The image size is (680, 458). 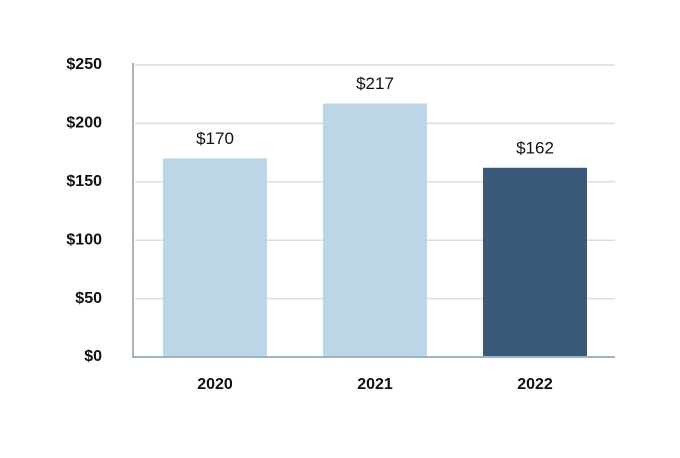 What do you see at coordinates (93, 356) in the screenshot?
I see `y-tick-label: $0` at bounding box center [93, 356].